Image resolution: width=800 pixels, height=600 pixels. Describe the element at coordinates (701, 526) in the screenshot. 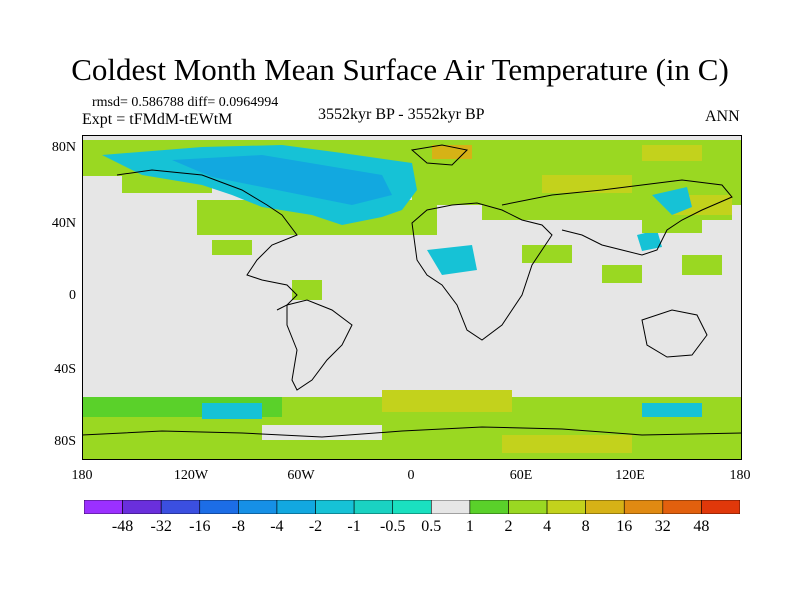

I see `colorbar-label: 48` at that location.